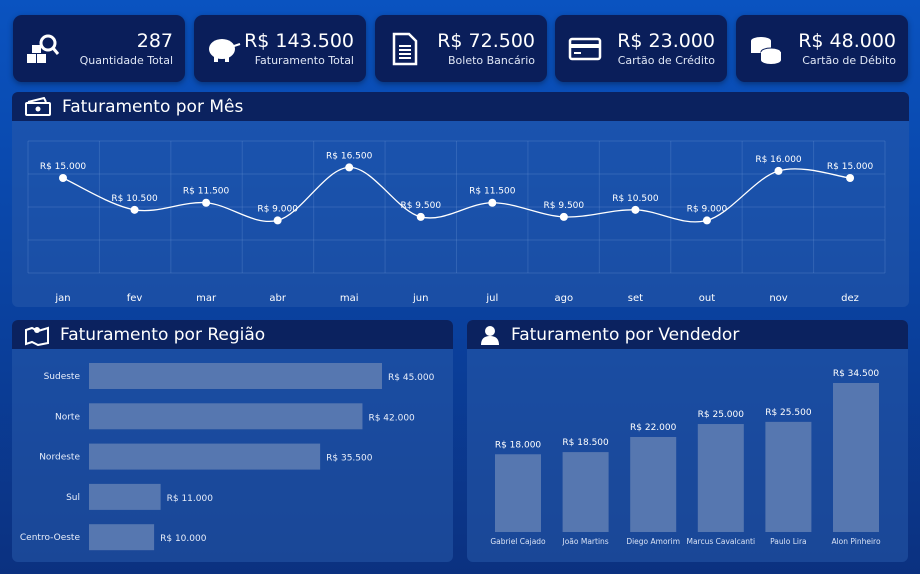 The image size is (920, 574). What do you see at coordinates (585, 443) in the screenshot?
I see `data-label: R$ 18.500` at bounding box center [585, 443].